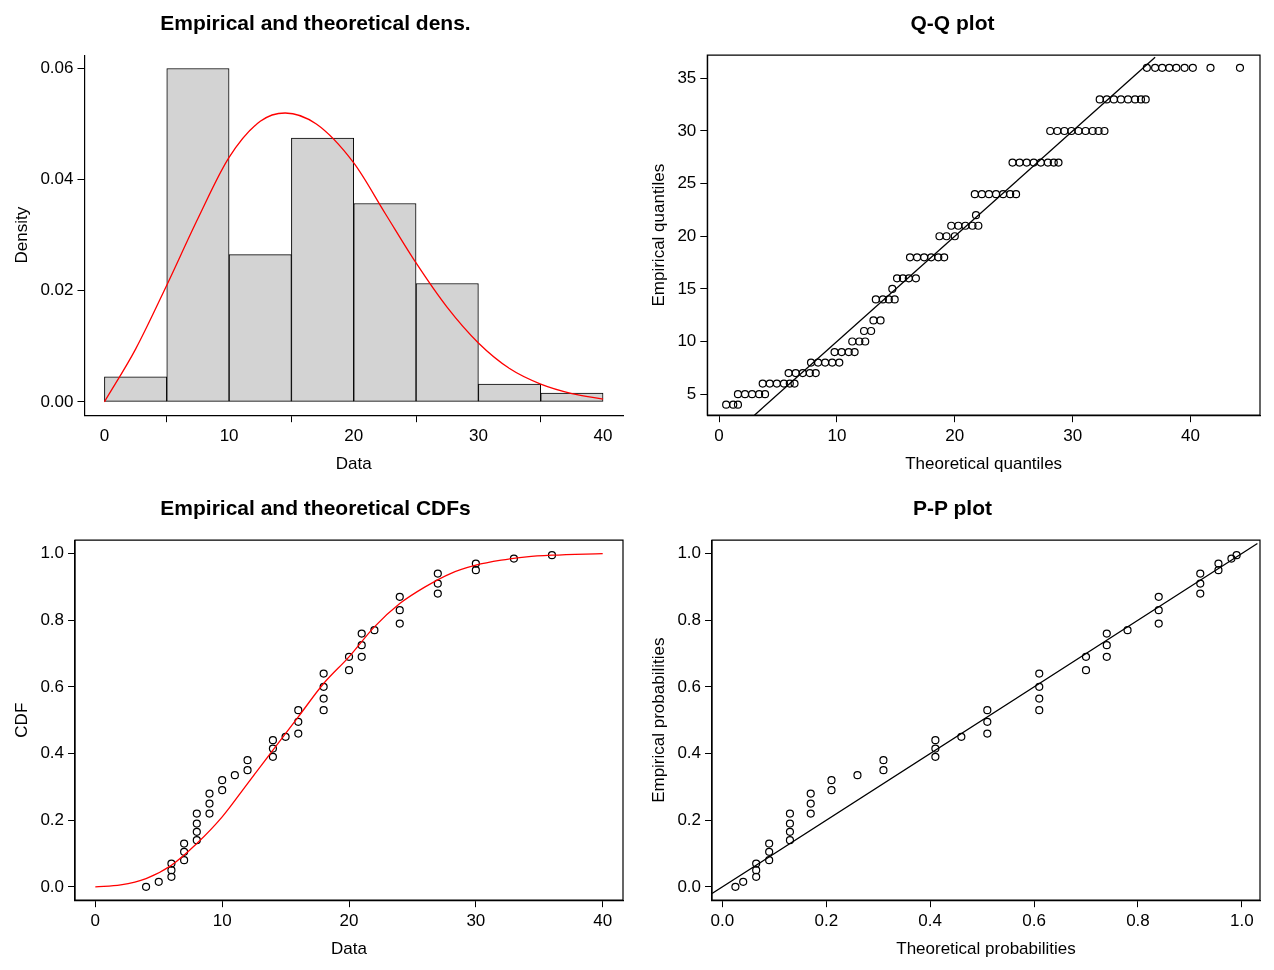  What do you see at coordinates (930, 921) in the screenshot?
I see `x-tick-label: 0.4` at bounding box center [930, 921].